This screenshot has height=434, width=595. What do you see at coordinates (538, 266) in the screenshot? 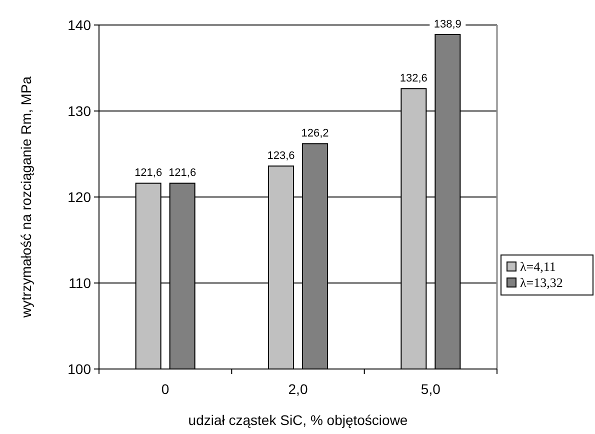
I see `legend-label: λ=4,11` at bounding box center [538, 266].